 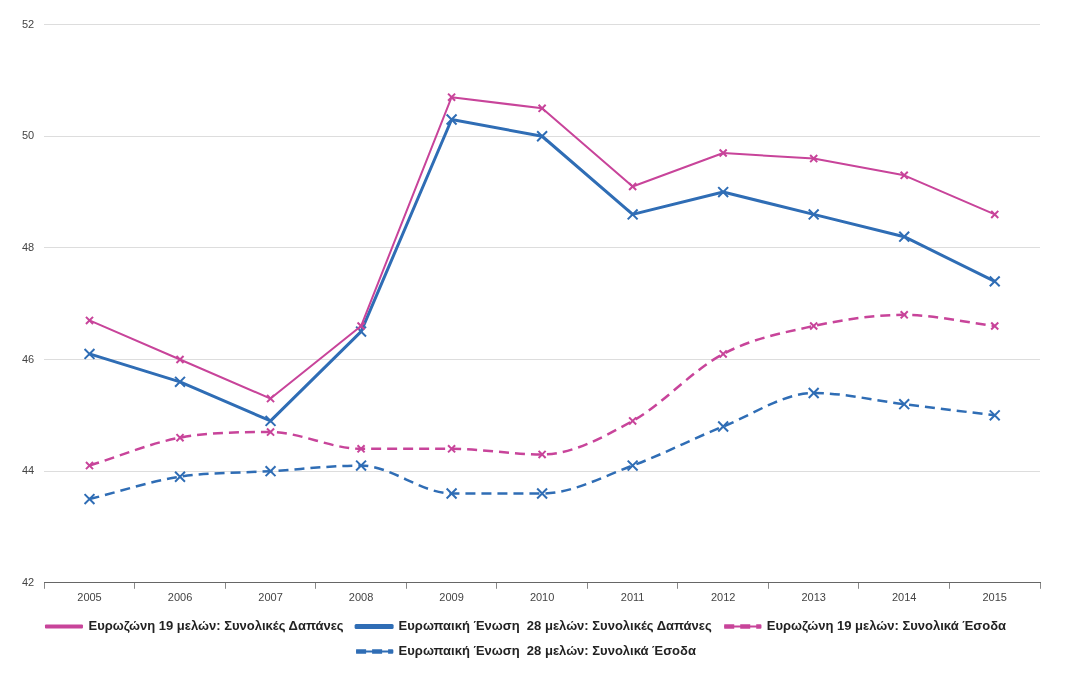 I want to click on y-tick-label: 48, so click(x=28, y=246).